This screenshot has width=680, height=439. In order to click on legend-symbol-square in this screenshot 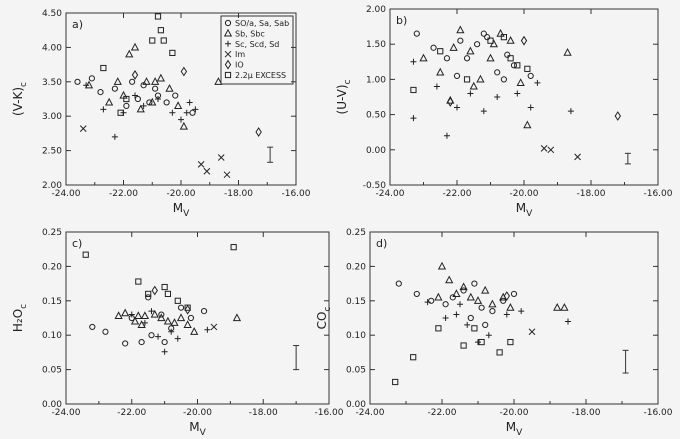, I will do `click(228, 75)`.